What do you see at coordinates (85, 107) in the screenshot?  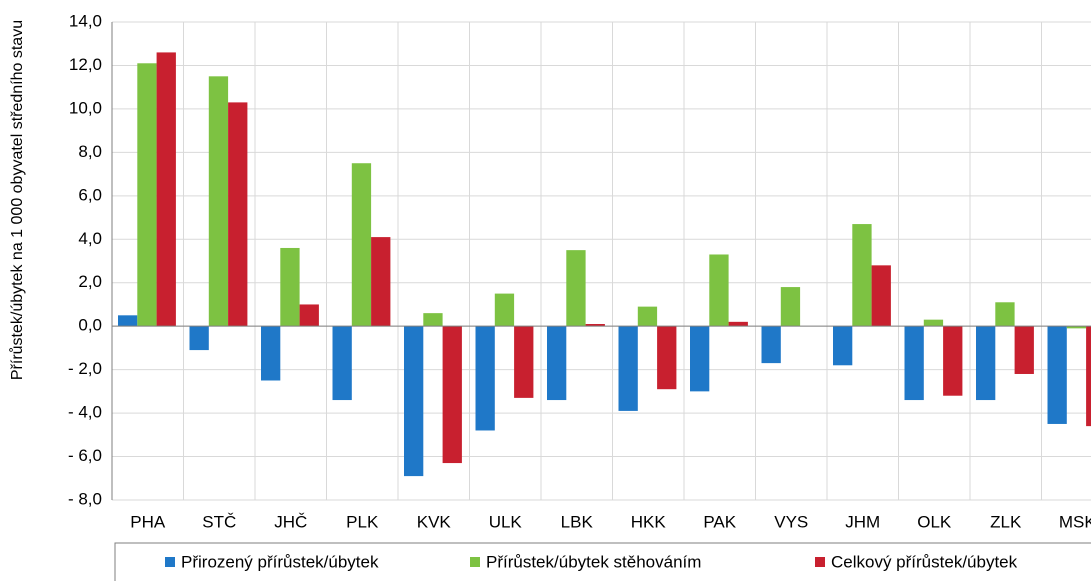 I see `y-tick-label: 10,0` at bounding box center [85, 107].